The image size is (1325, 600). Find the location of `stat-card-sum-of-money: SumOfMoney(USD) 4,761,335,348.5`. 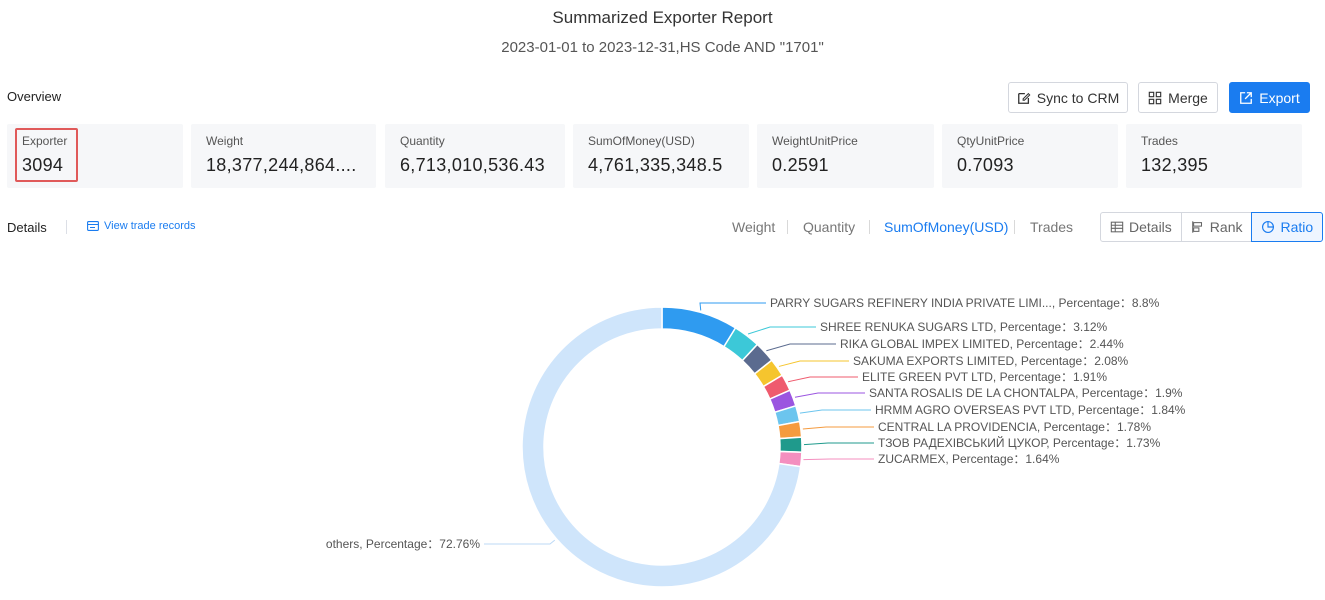

stat-card-sum-of-money: SumOfMoney(USD) 4,761,335,348.5 is located at coordinates (661, 156).